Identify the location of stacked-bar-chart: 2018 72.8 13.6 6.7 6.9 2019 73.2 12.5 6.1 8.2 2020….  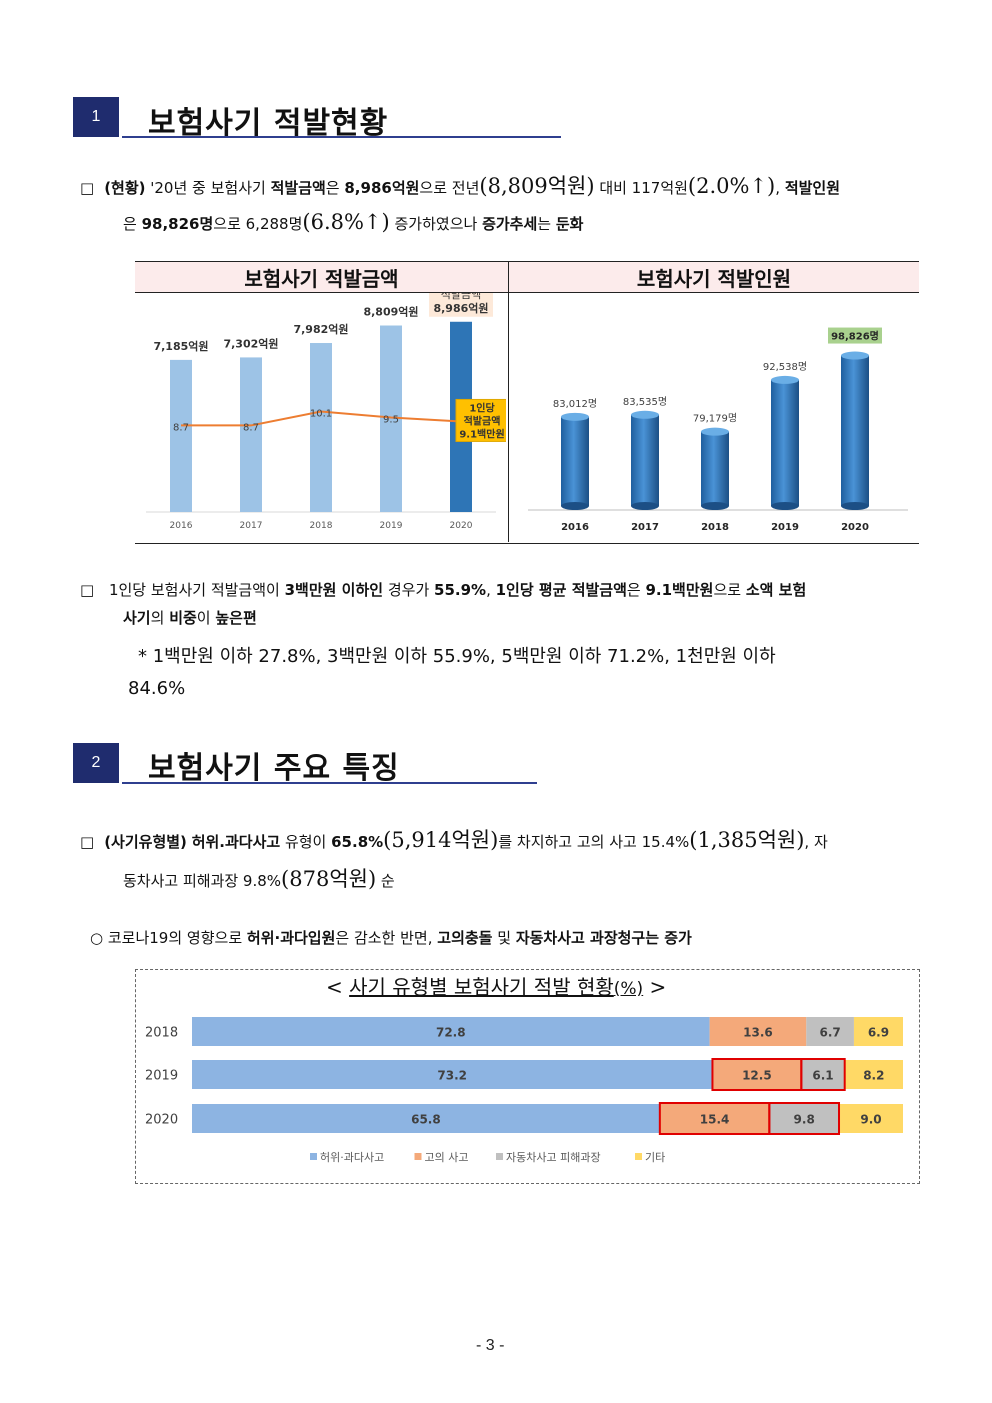
(524, 1090).